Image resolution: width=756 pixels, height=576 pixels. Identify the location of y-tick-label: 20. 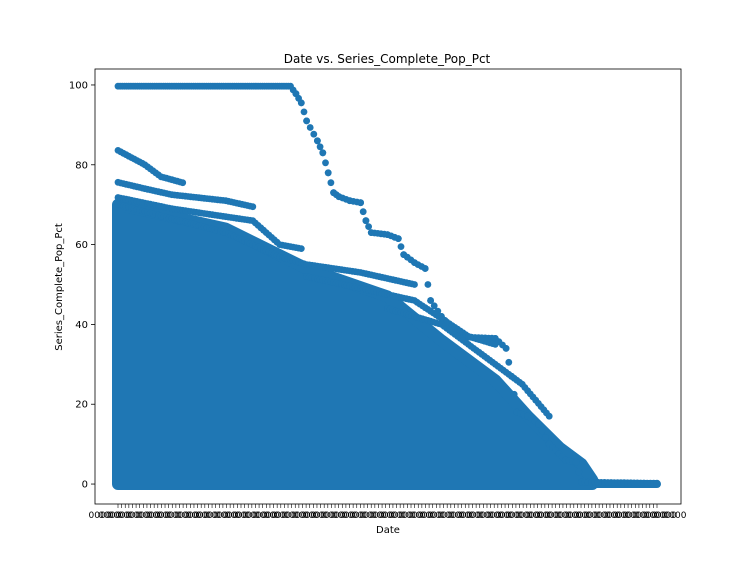
(81, 405).